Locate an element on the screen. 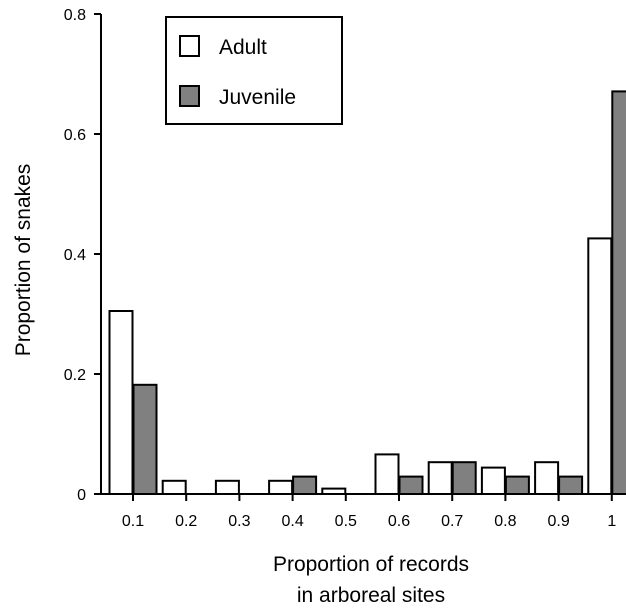  bar-adult-0.1 is located at coordinates (121, 402).